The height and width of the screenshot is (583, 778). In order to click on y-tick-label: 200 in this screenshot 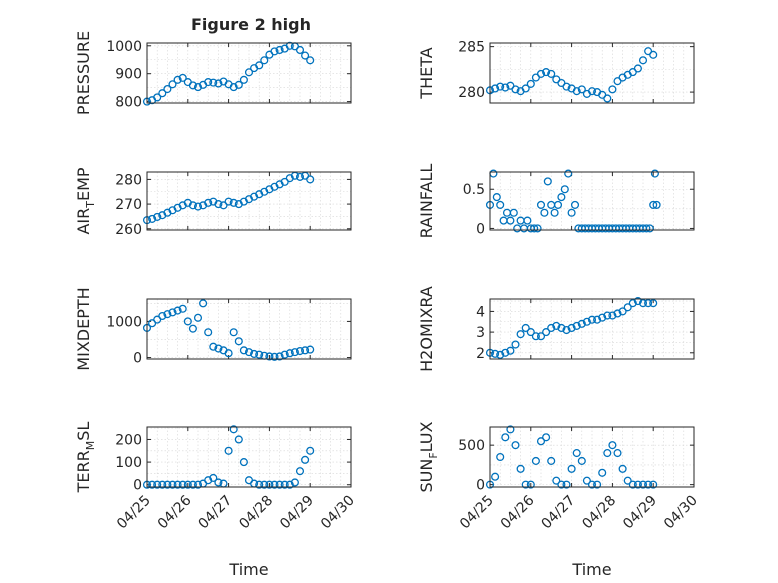, I will do `click(128, 440)`.